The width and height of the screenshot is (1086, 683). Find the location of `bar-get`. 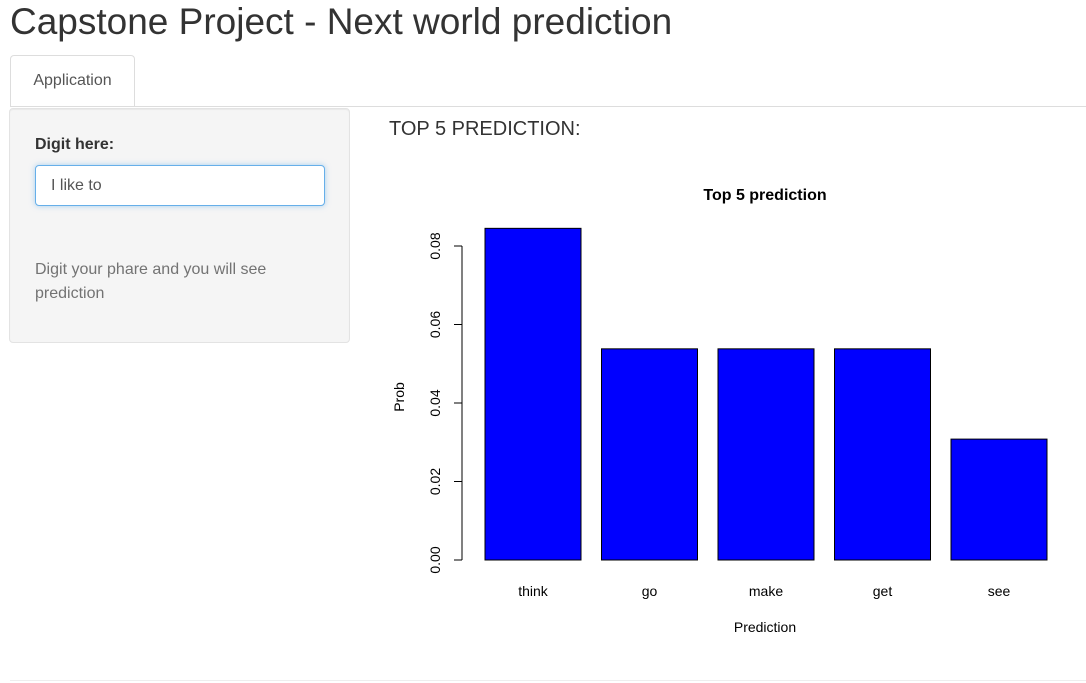

bar-get is located at coordinates (882, 454).